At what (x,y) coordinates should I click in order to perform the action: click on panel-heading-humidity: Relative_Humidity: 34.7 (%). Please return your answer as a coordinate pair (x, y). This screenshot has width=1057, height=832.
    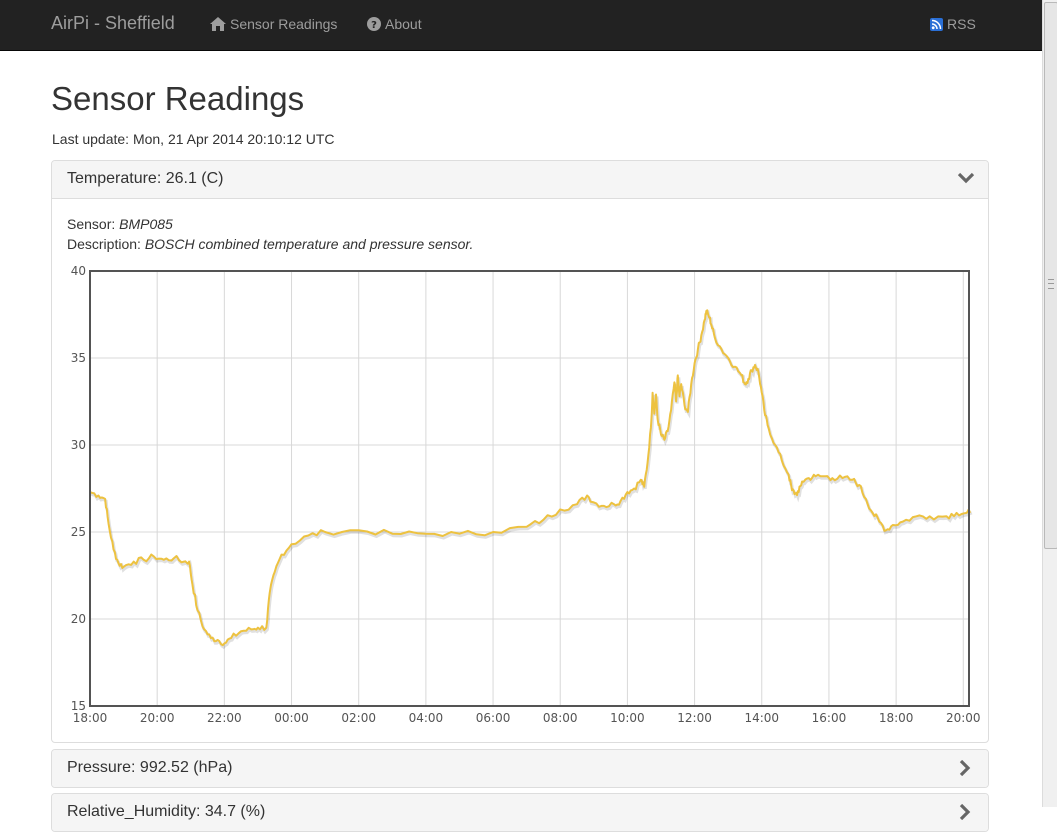
    Looking at the image, I should click on (520, 812).